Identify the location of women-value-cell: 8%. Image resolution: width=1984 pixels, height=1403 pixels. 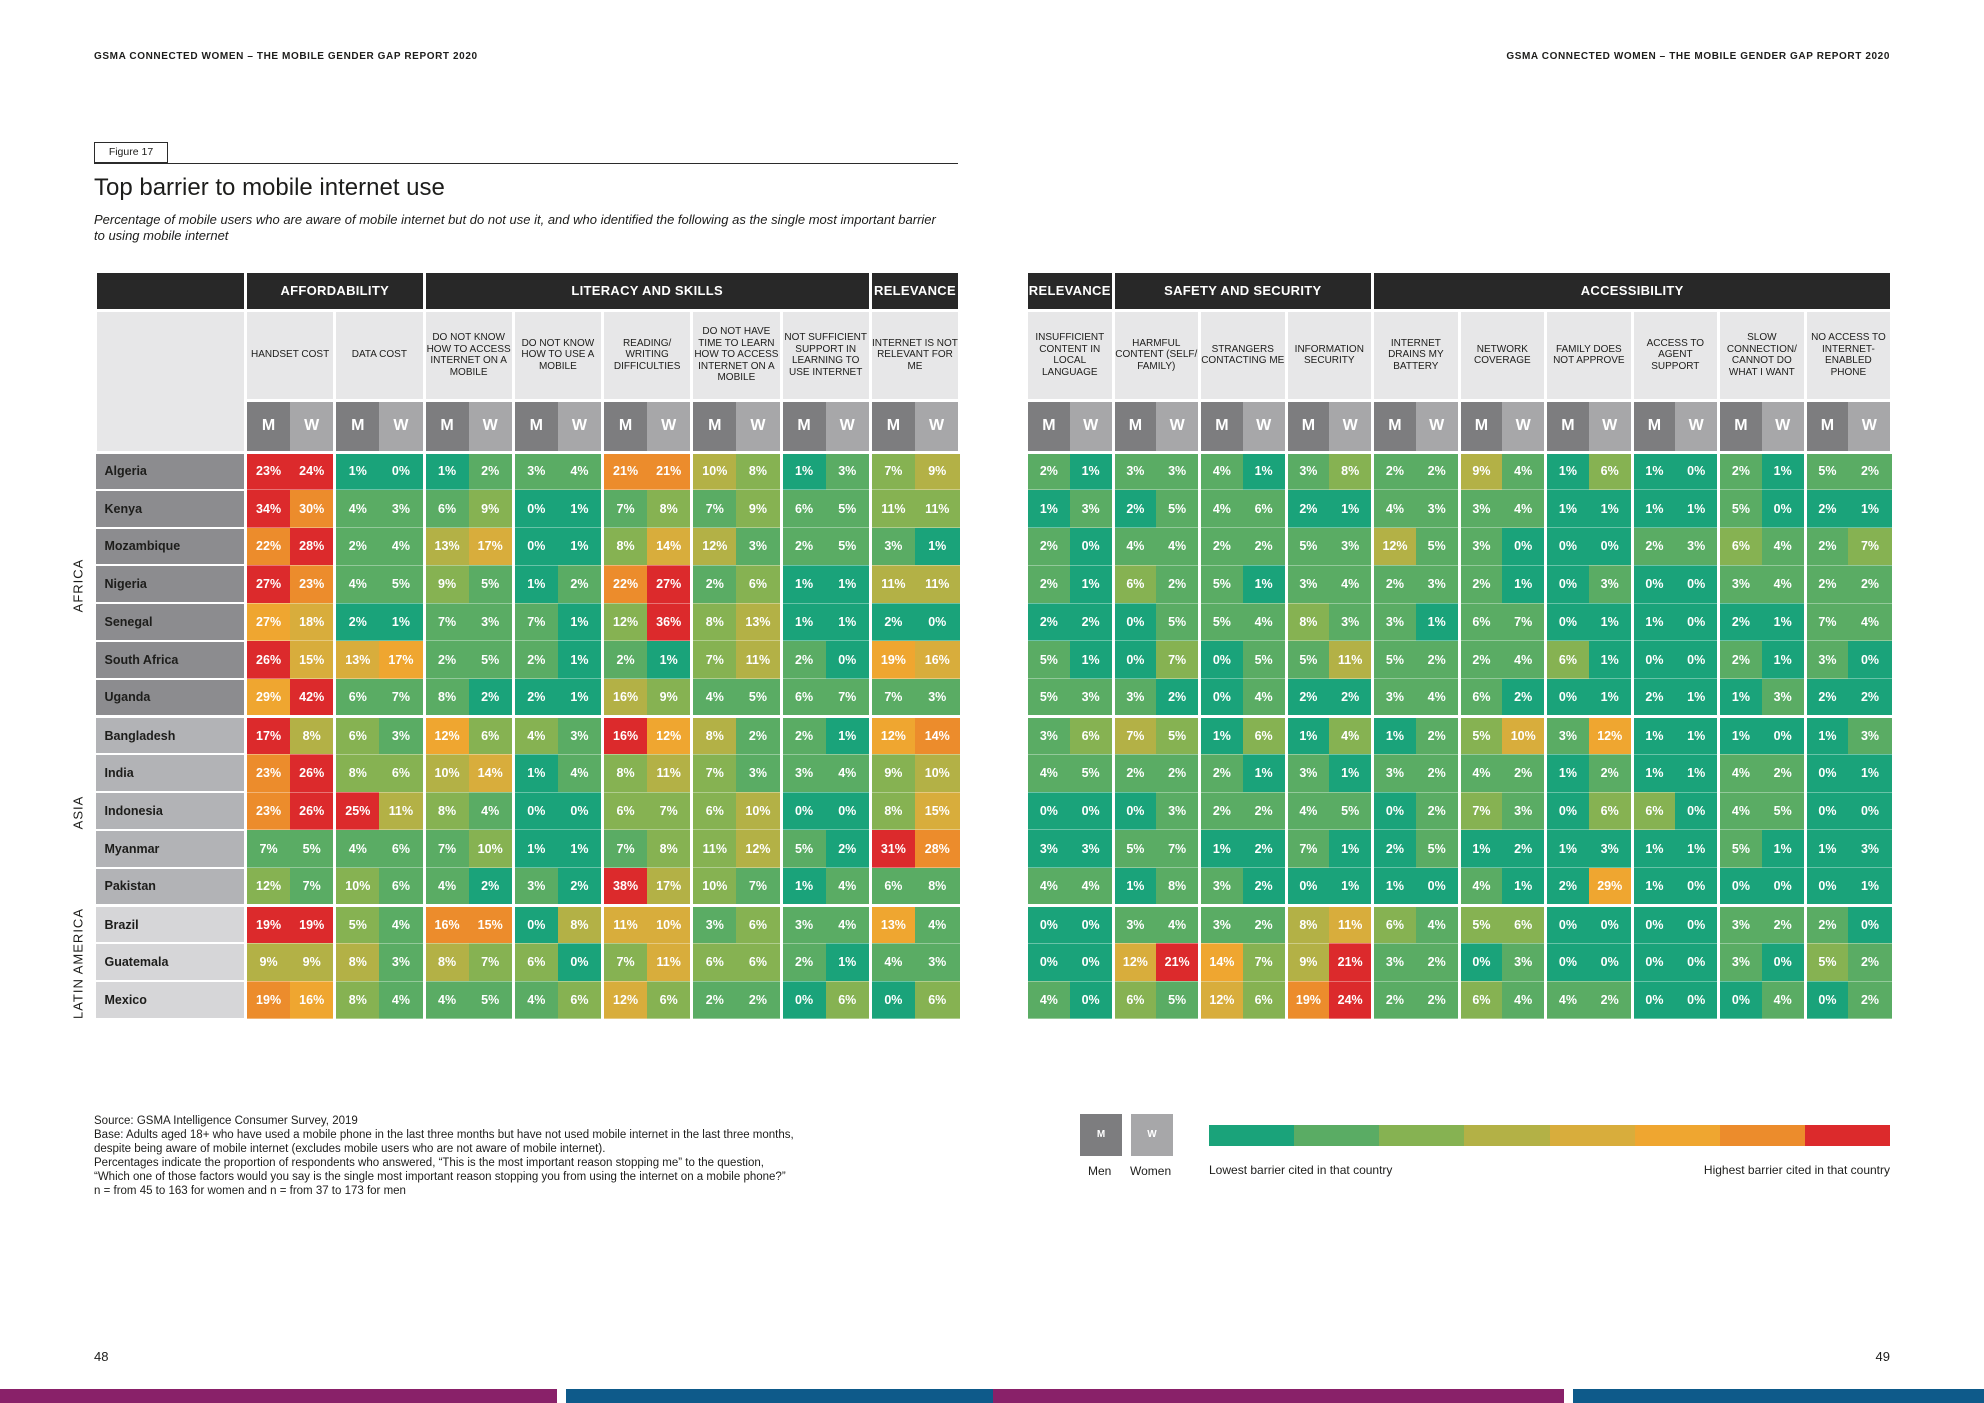
(669, 509).